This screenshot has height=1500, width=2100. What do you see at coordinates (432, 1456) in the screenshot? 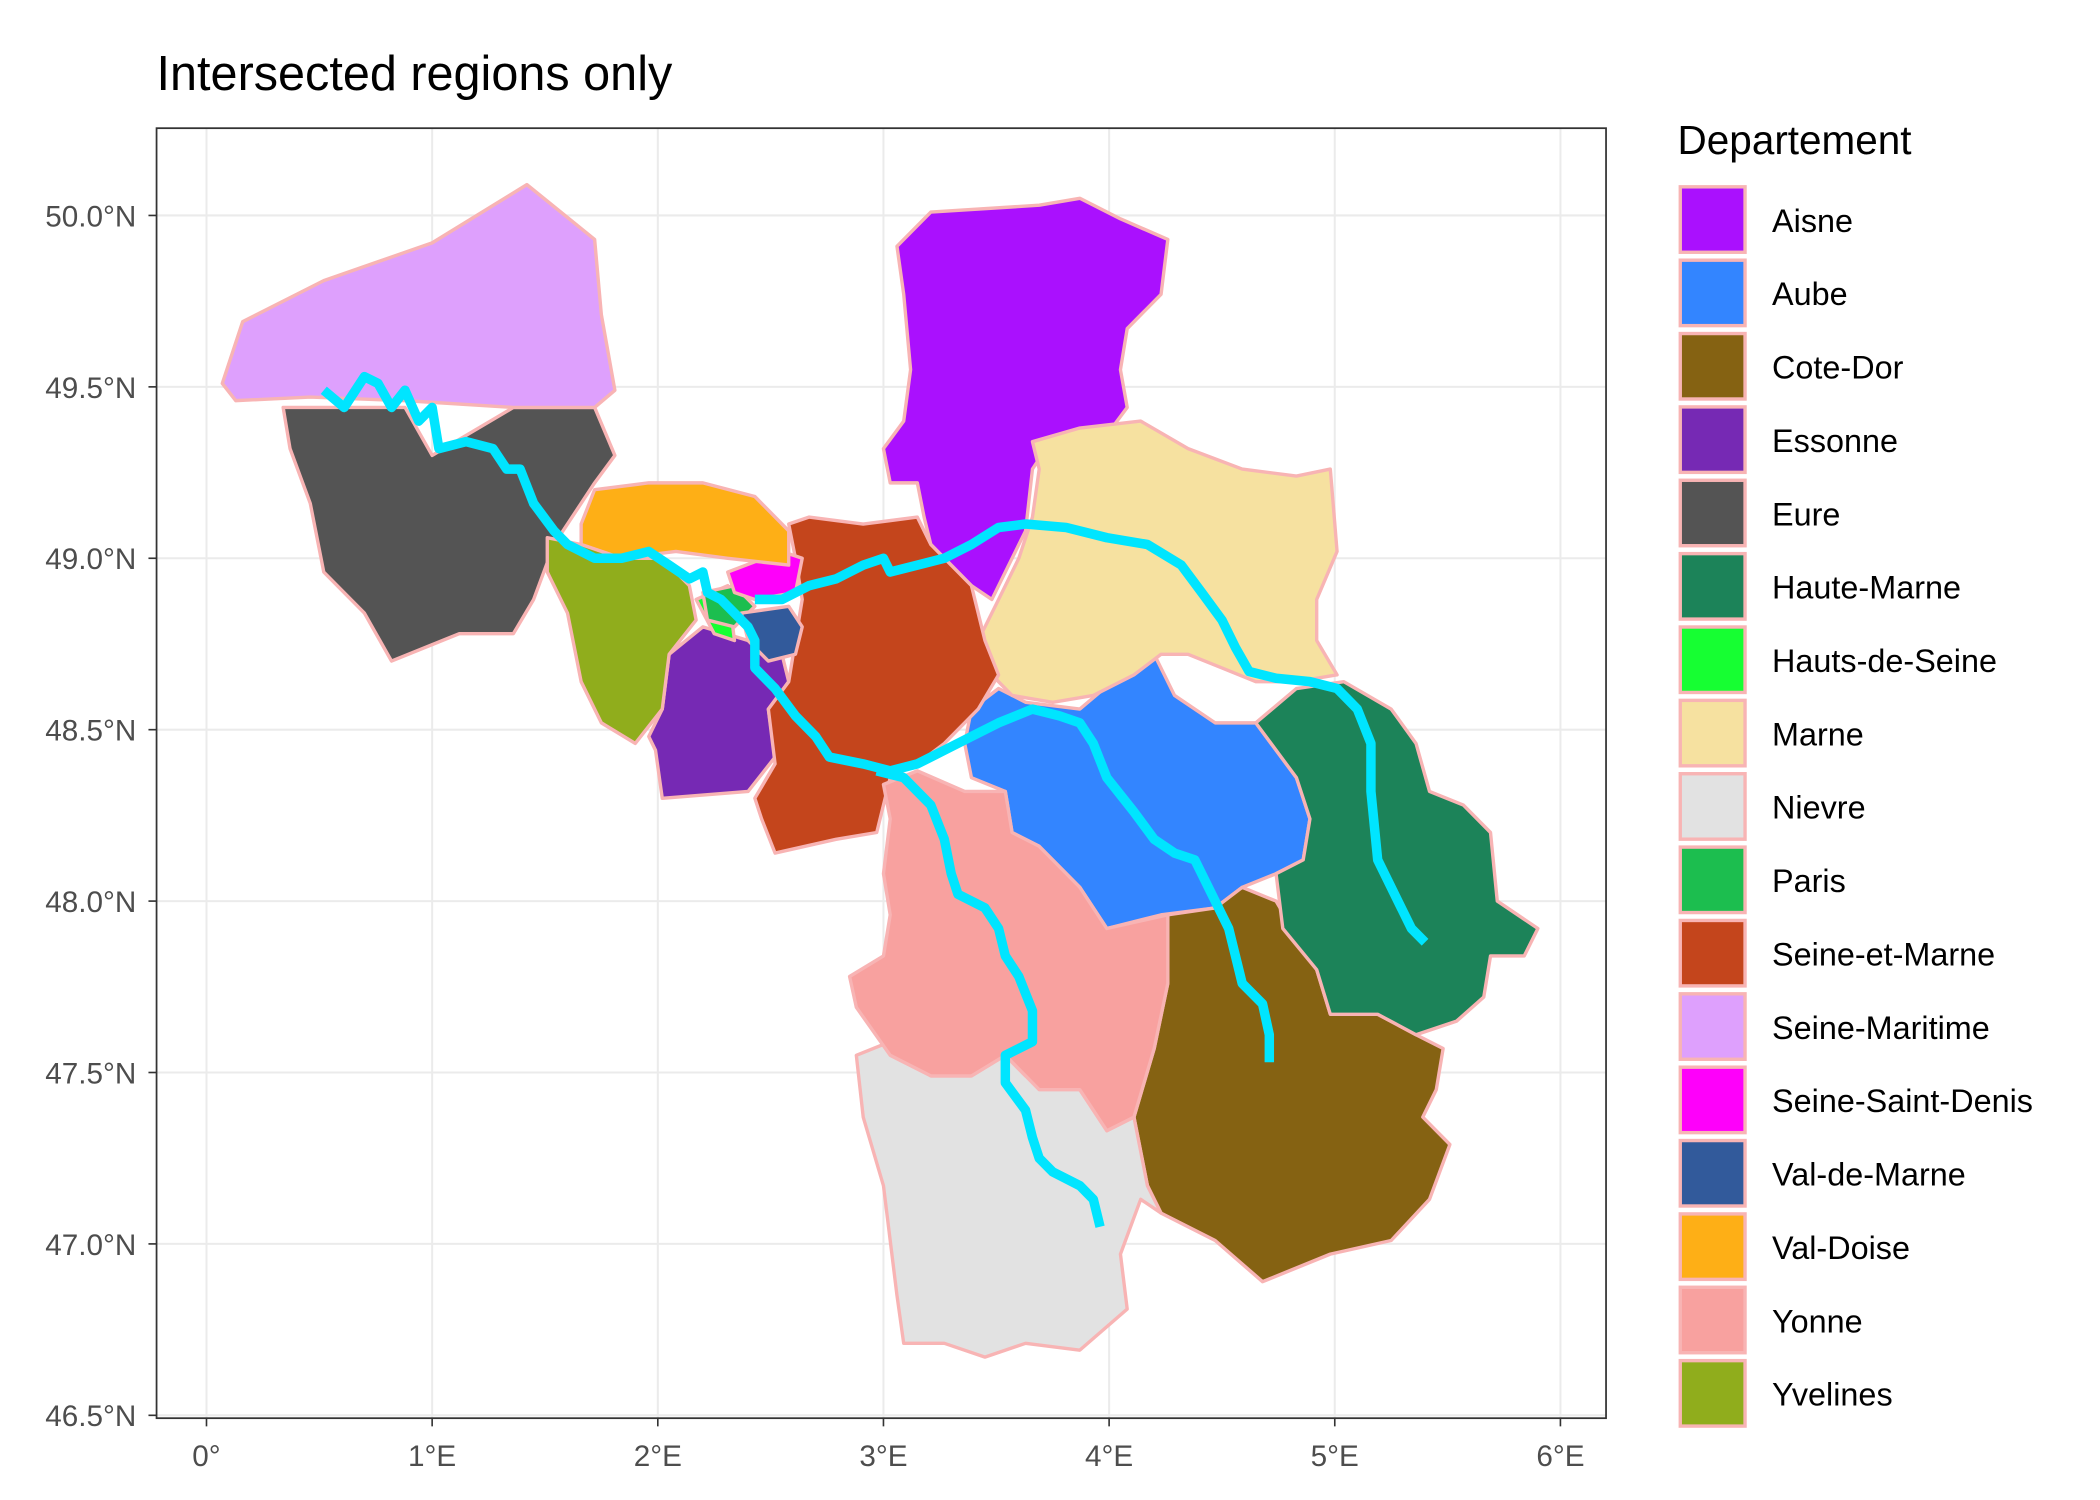
I see `x-tick-label: 1°E` at bounding box center [432, 1456].